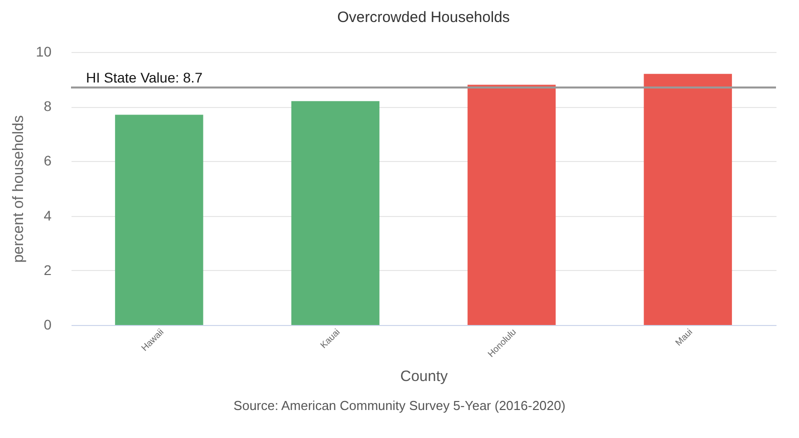 This screenshot has height=438, width=799. I want to click on y-axis-title: percent of households, so click(18, 189).